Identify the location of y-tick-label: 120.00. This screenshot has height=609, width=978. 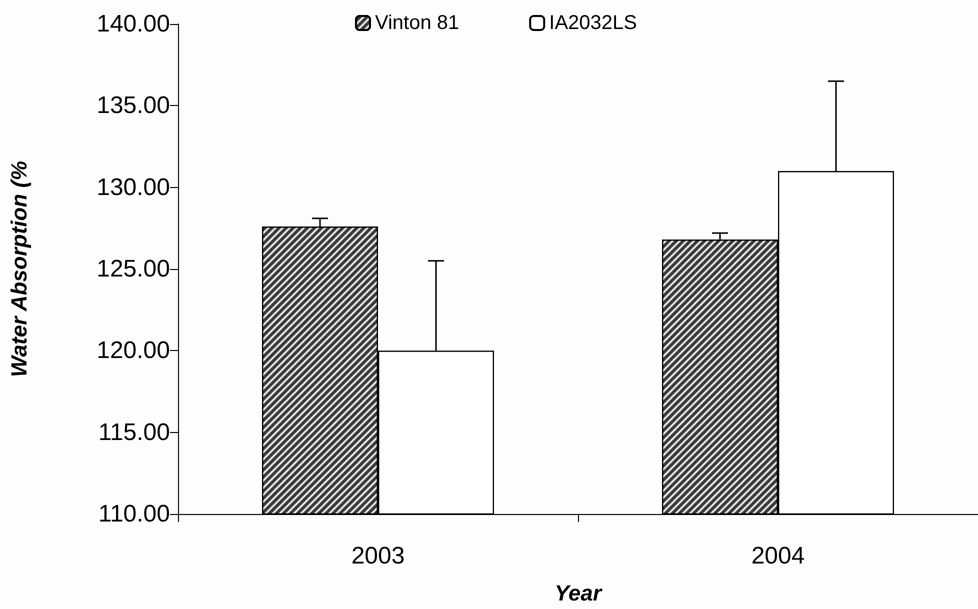
(133, 350).